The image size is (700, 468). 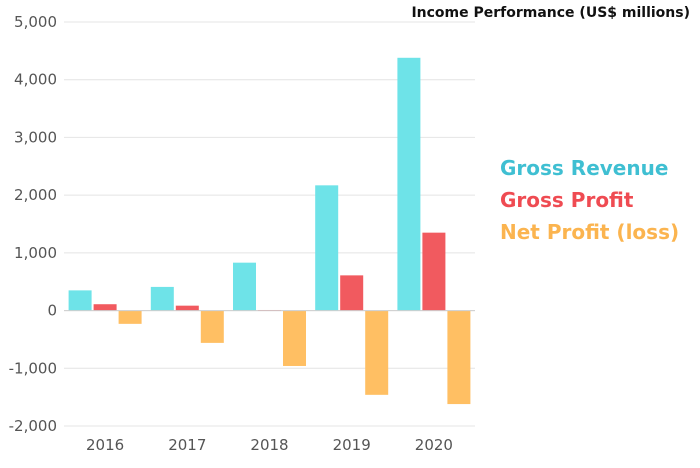 What do you see at coordinates (584, 168) in the screenshot?
I see `legend-entry: Gross Revenue` at bounding box center [584, 168].